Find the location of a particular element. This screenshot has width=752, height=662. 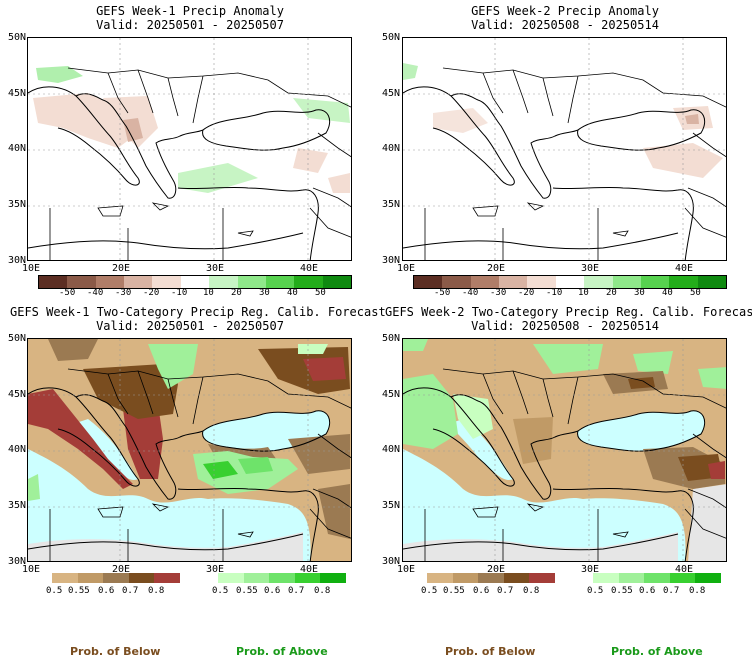

below-tick: 0.5 is located at coordinates (429, 591).